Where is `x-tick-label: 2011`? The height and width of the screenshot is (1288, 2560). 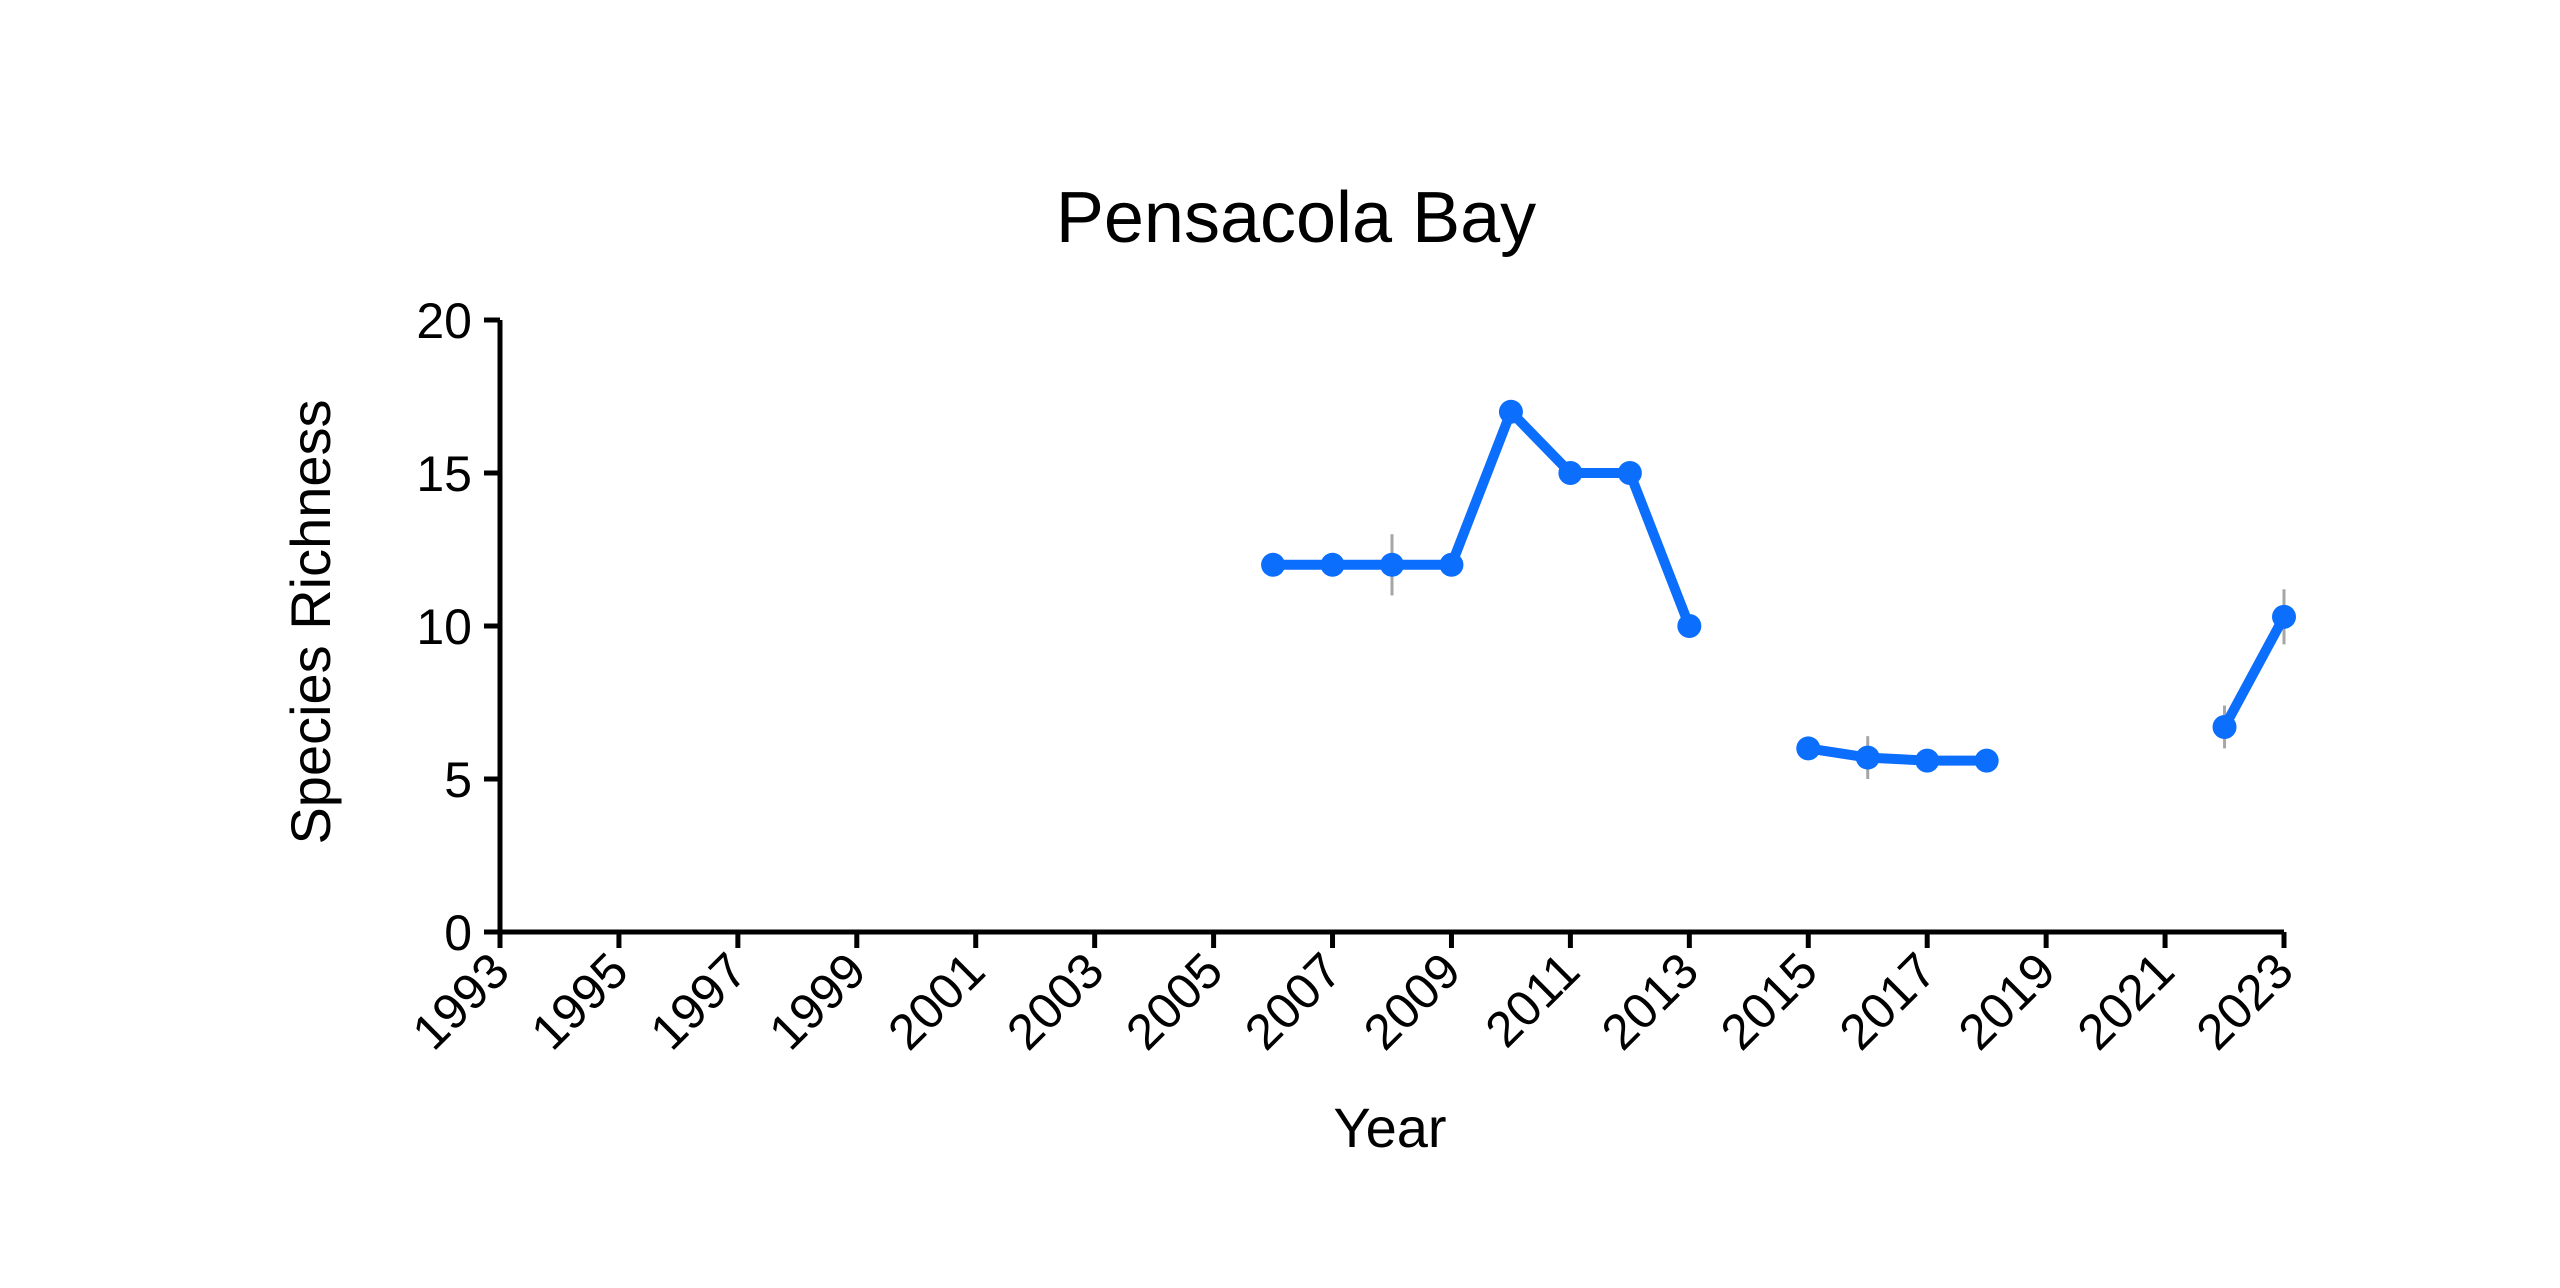
x-tick-label: 2011 is located at coordinates (1533, 1000).